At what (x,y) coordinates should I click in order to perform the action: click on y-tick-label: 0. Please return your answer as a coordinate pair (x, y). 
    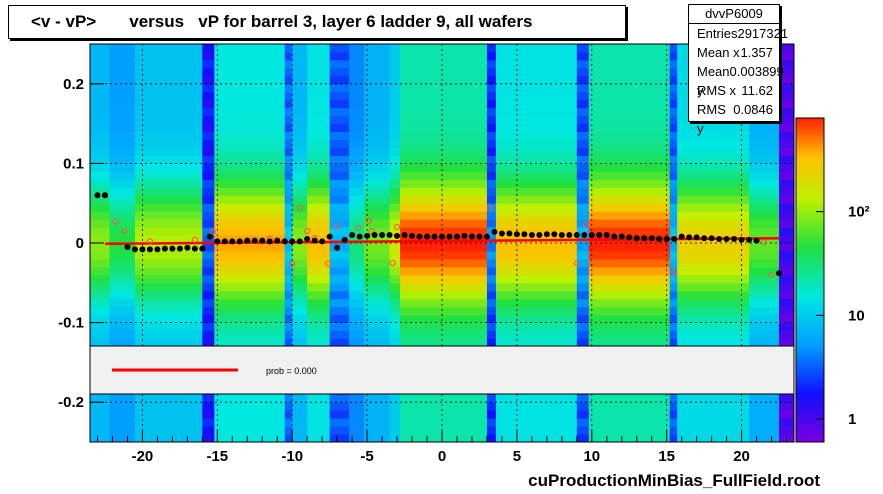
    Looking at the image, I should click on (80, 243).